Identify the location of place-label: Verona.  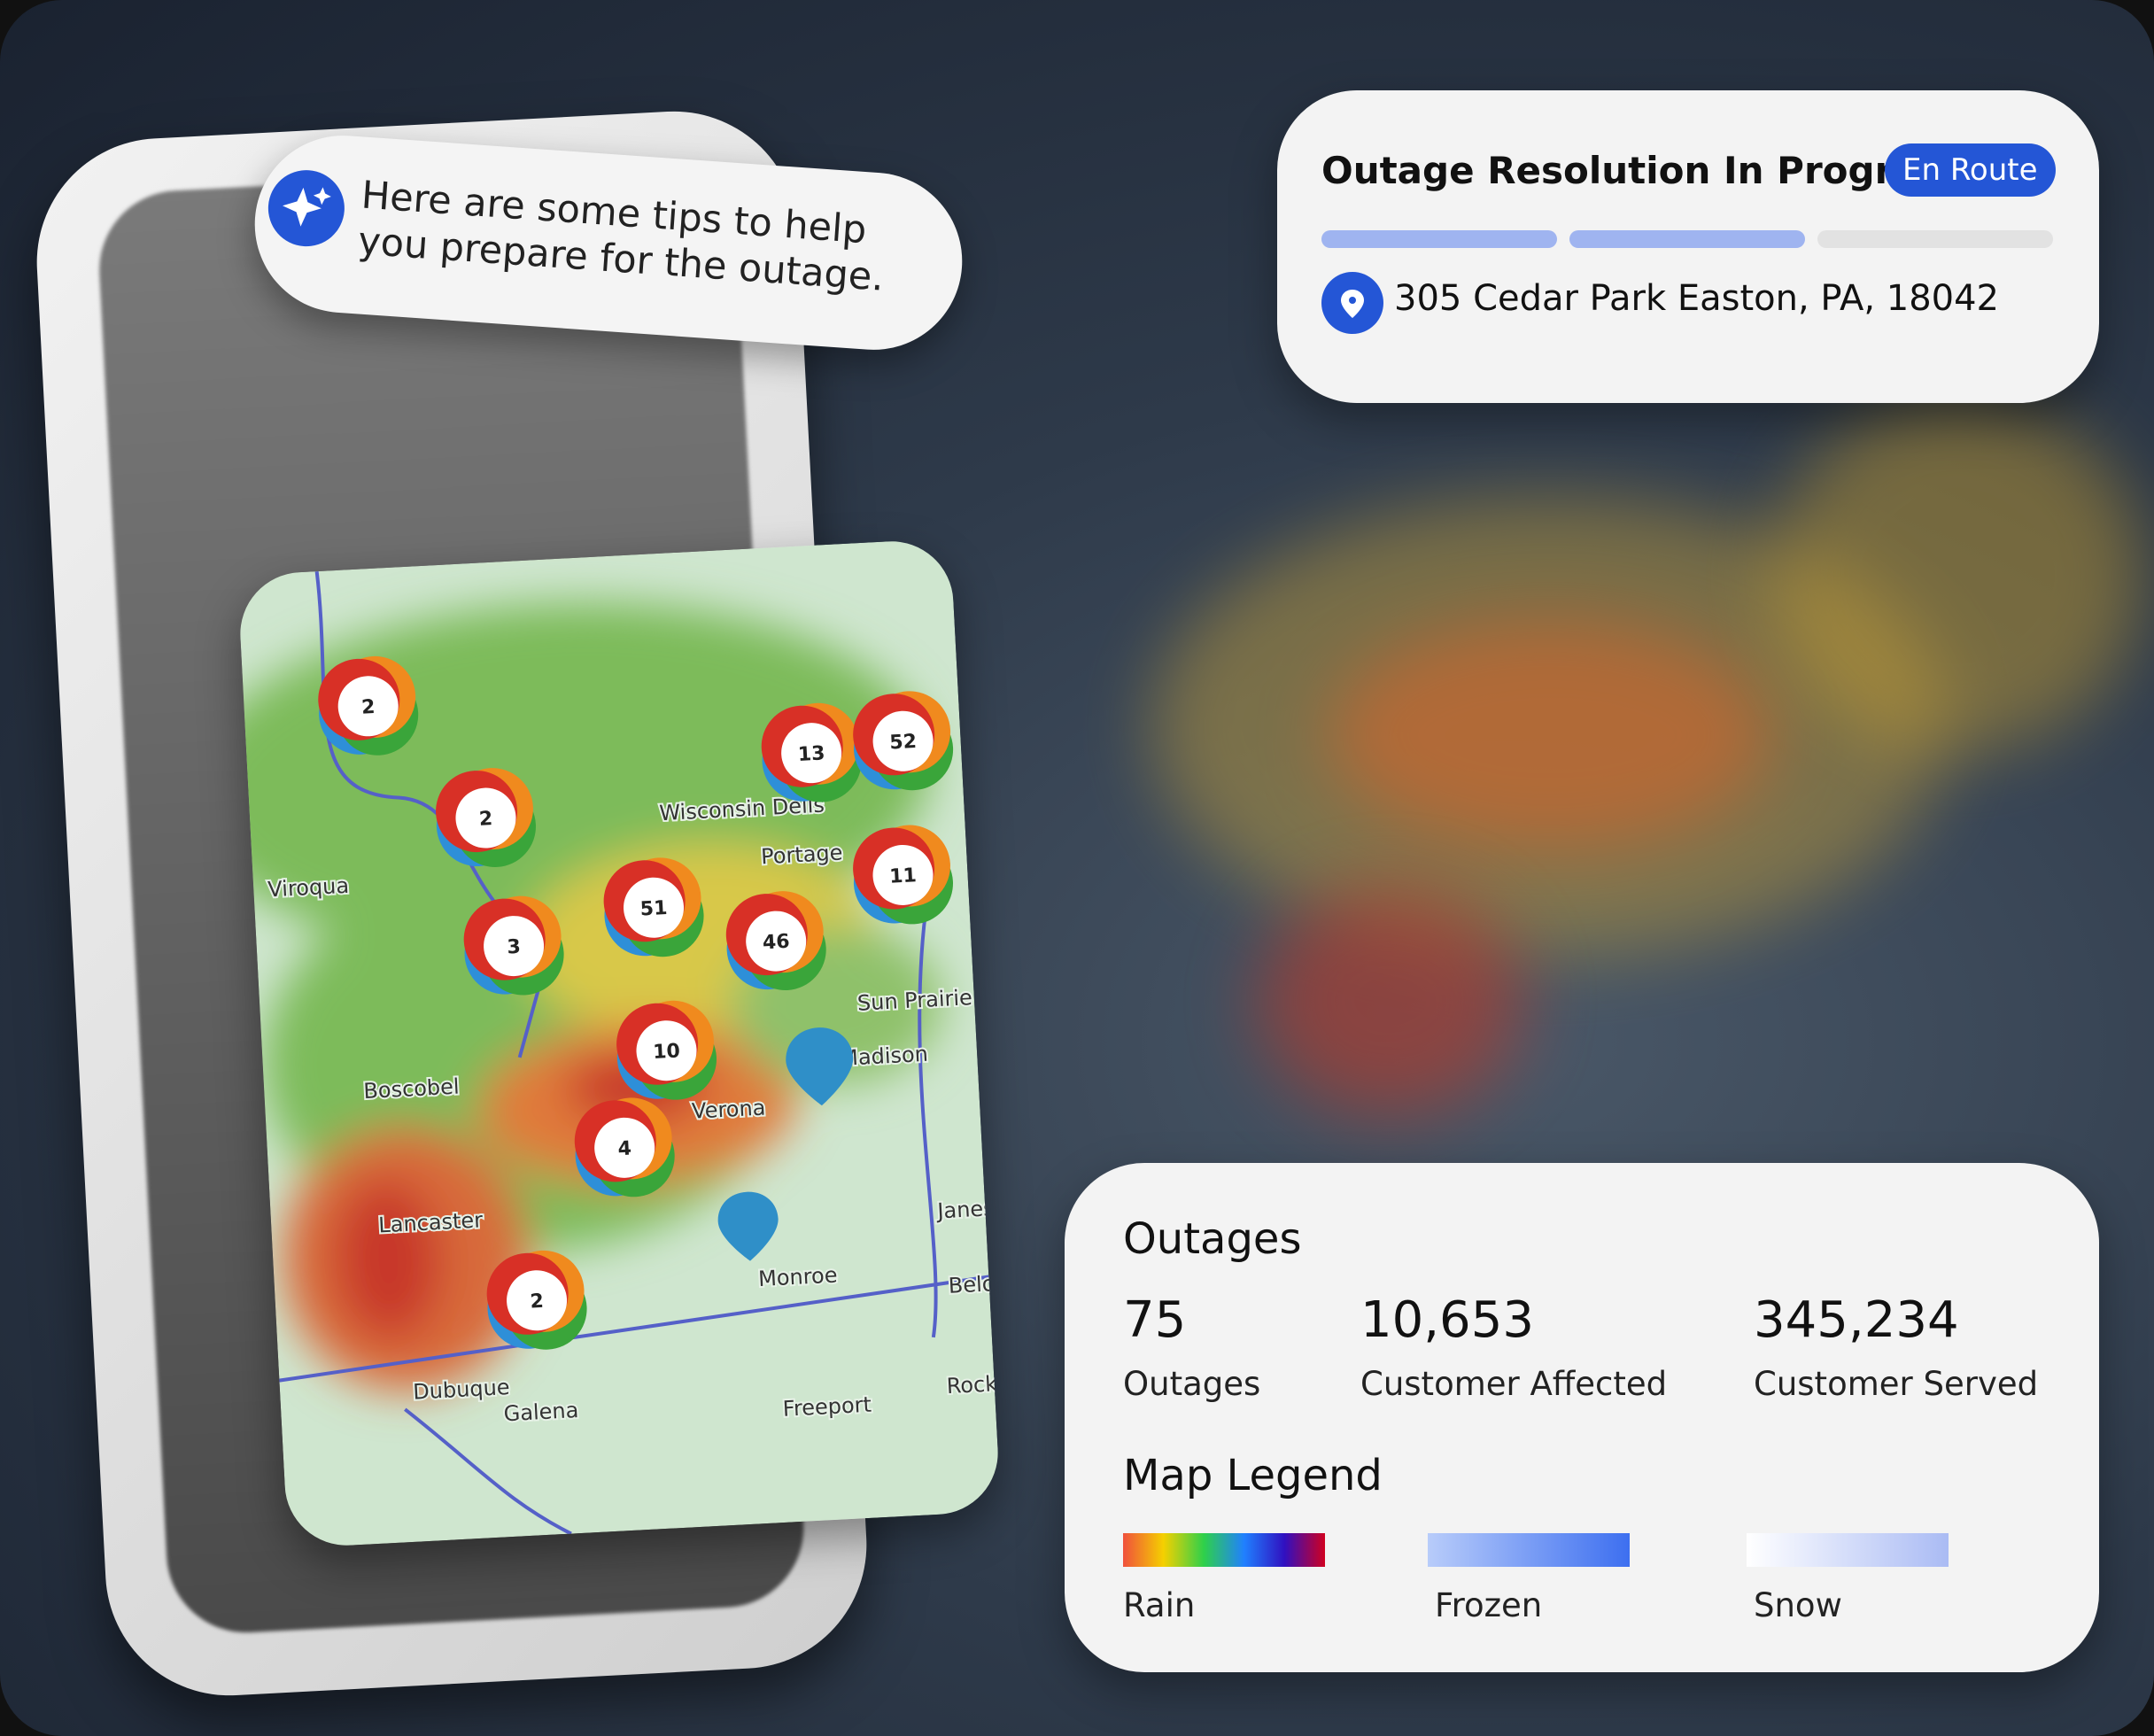
(728, 1109).